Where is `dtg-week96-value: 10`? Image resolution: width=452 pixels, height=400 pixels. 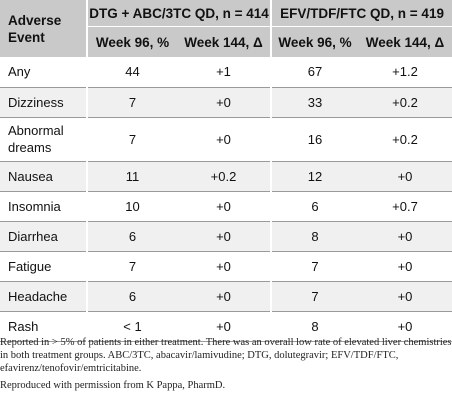 dtg-week96-value: 10 is located at coordinates (132, 206).